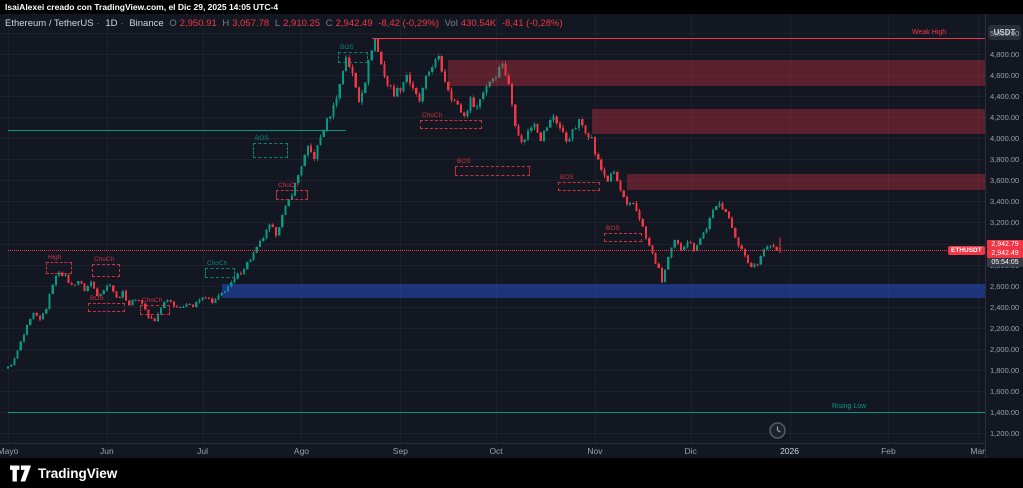  I want to click on time-tick-label: Oct, so click(496, 451).